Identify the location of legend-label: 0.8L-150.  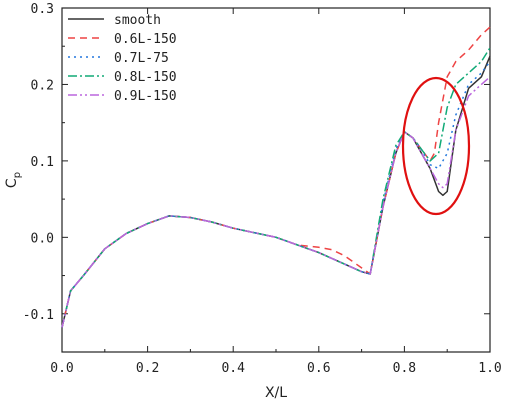
(145, 77).